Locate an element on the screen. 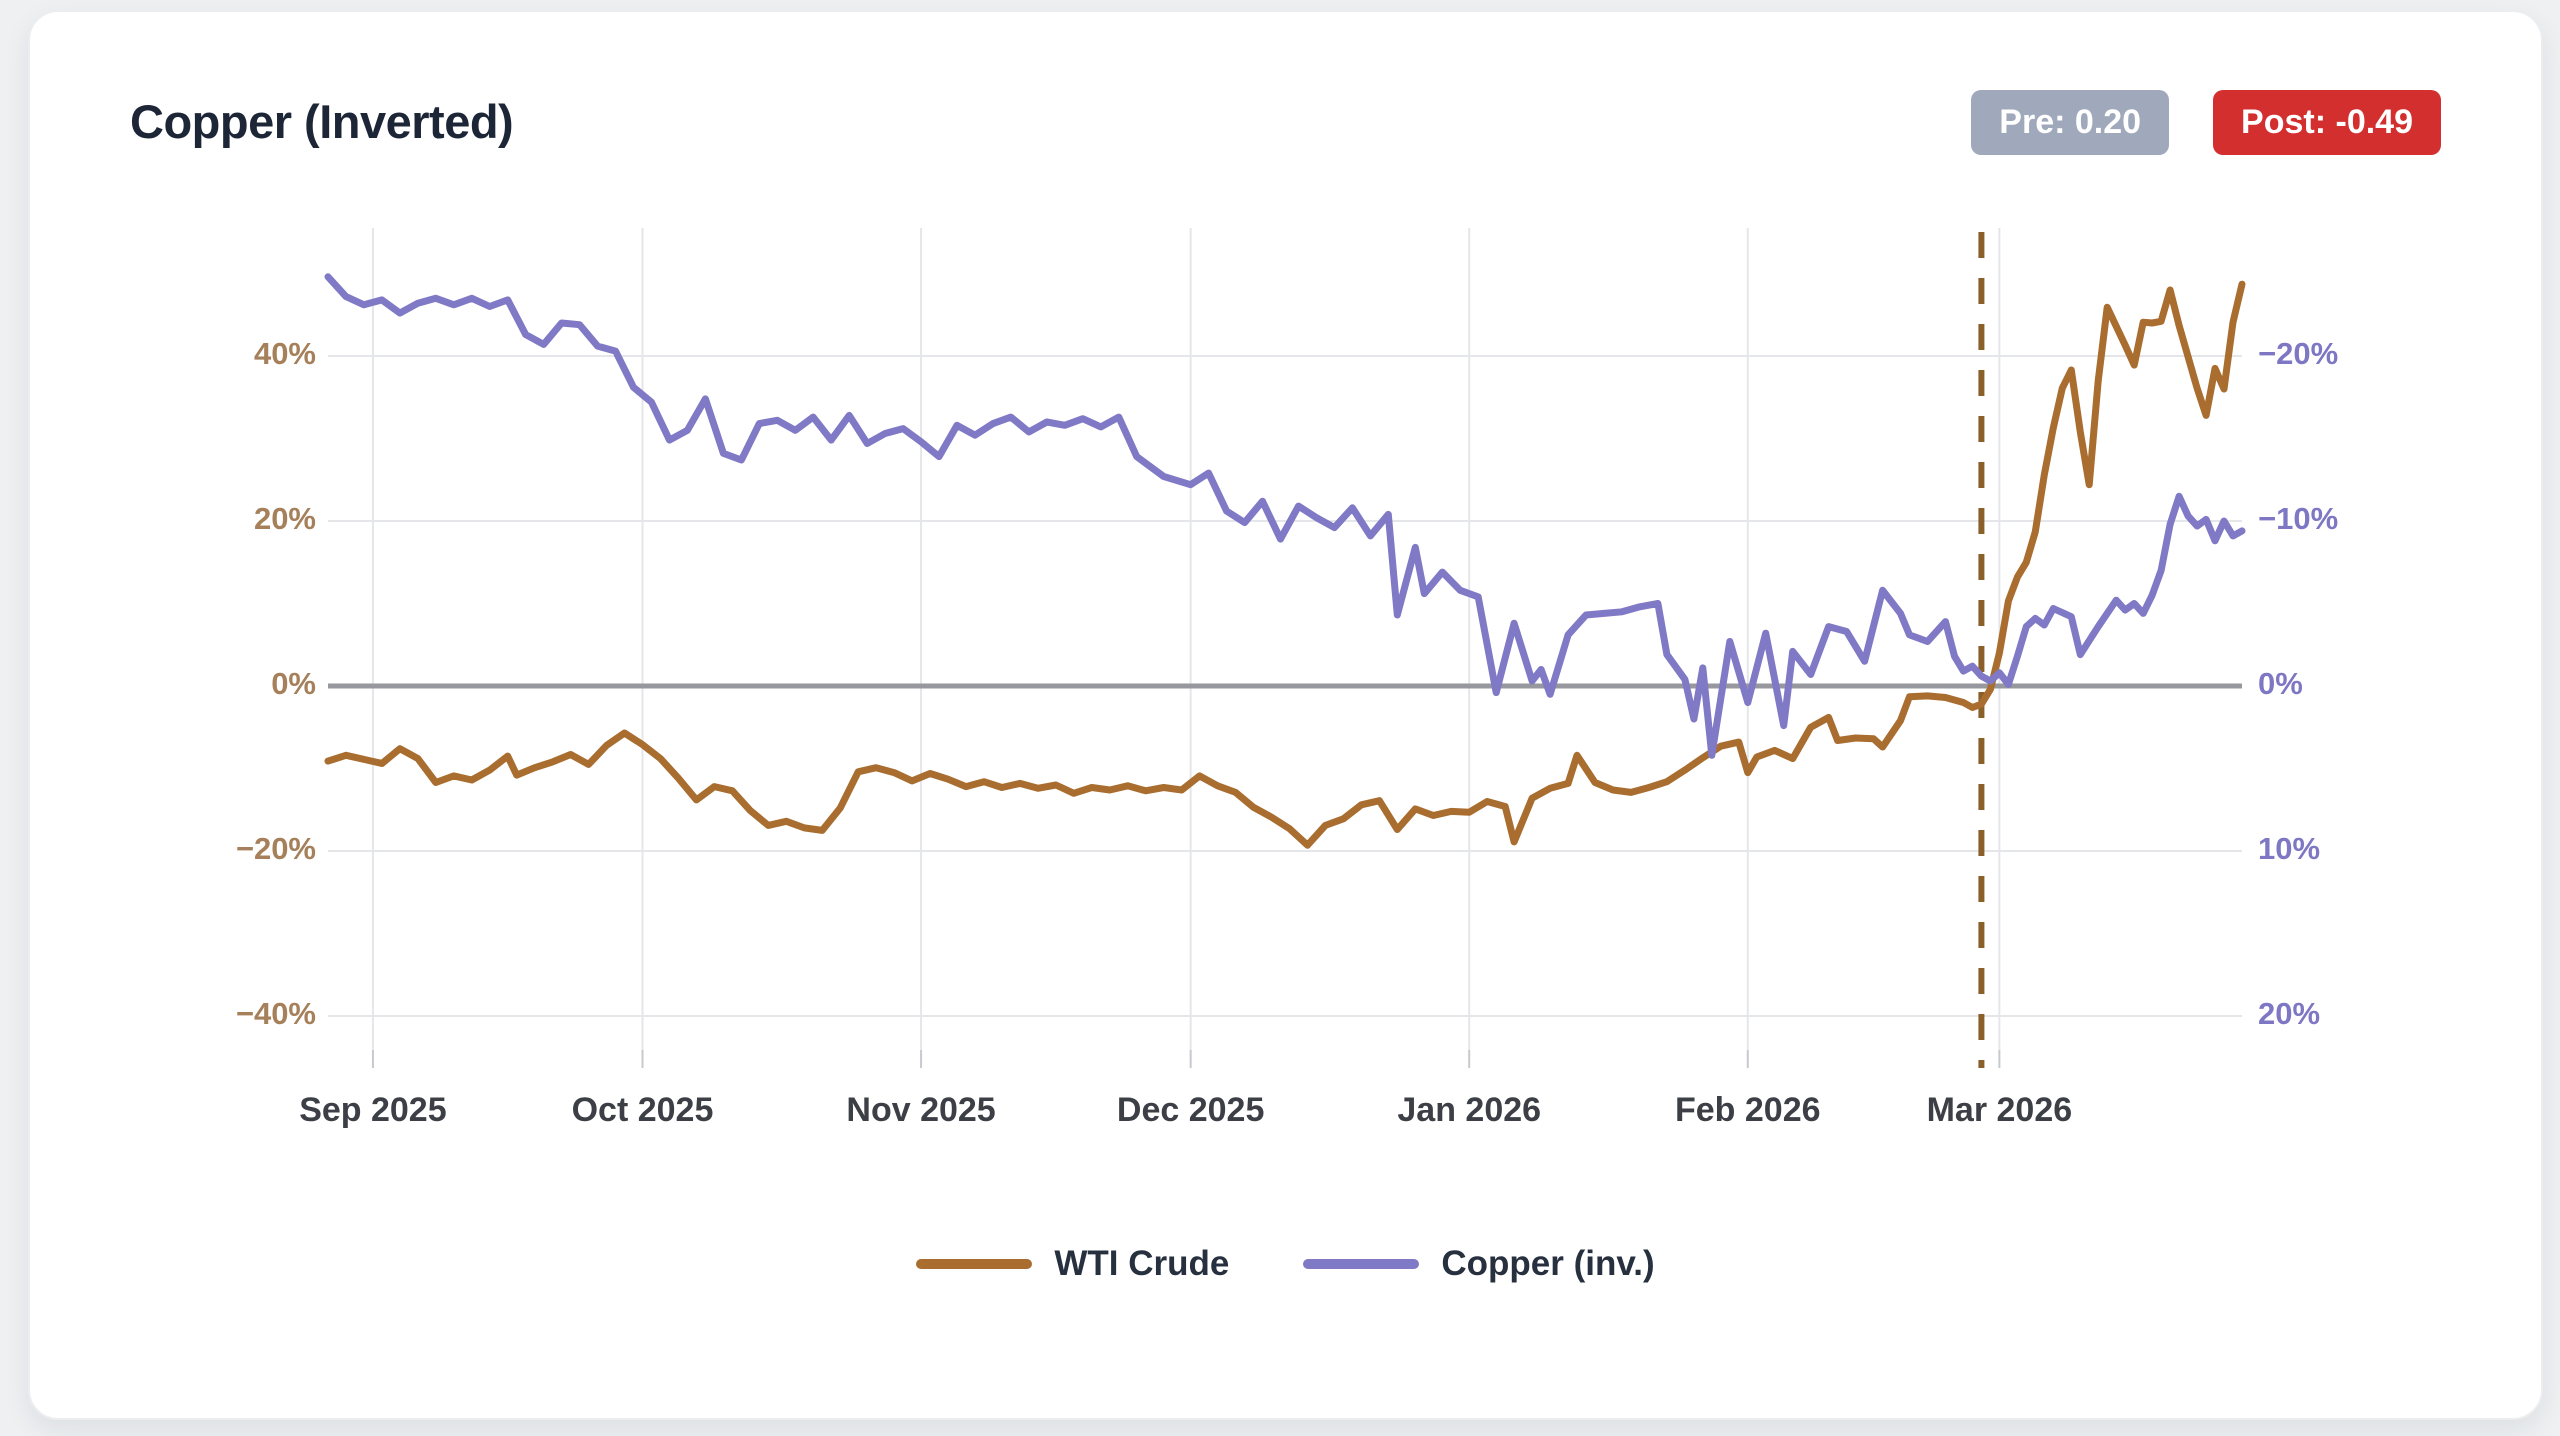 The width and height of the screenshot is (2560, 1436). post-correlation-badge: Post: -0.49 is located at coordinates (2327, 122).